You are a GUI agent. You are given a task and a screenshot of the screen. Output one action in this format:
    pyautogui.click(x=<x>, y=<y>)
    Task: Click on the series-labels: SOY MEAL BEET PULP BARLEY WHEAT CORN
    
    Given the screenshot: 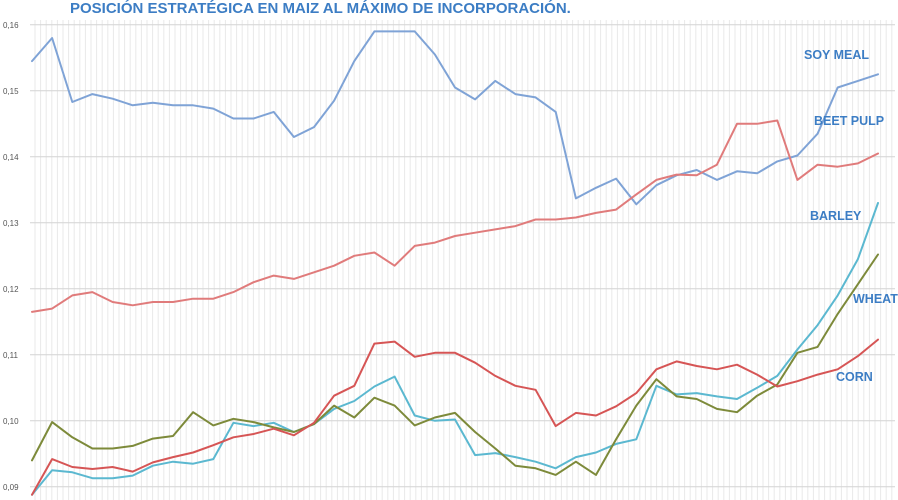 What is the action you would take?
    pyautogui.click(x=851, y=216)
    